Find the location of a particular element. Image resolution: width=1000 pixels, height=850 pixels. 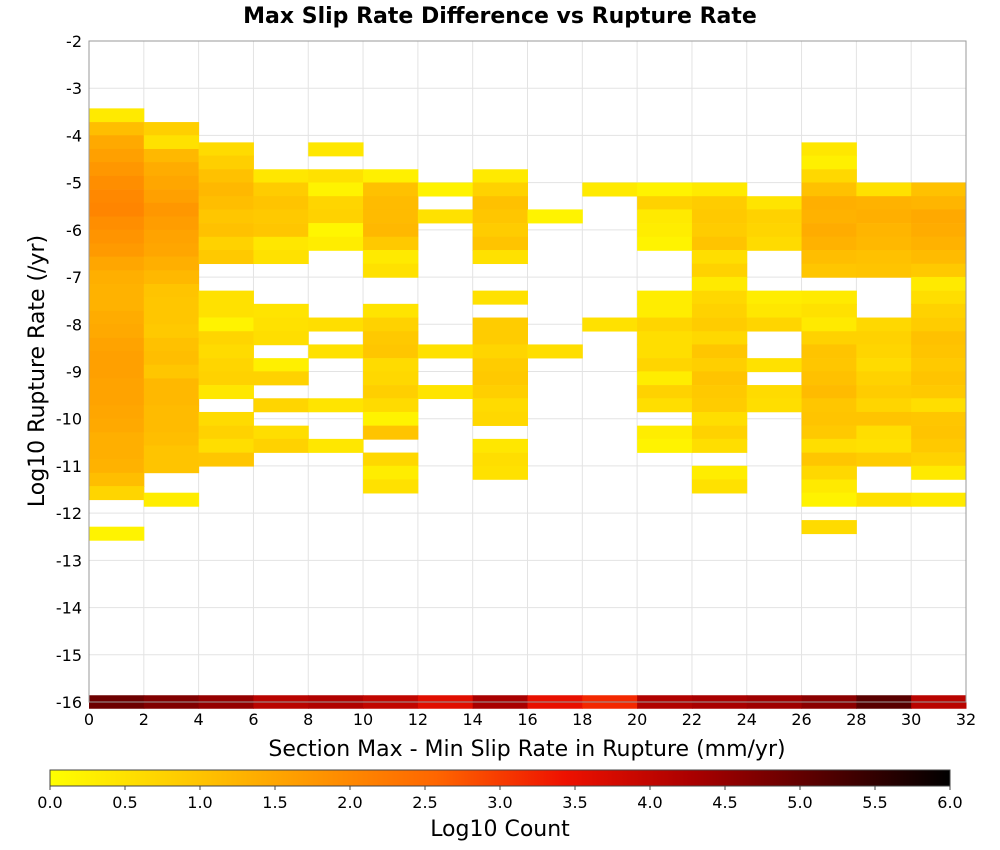

colorbar-label: Log10 Count is located at coordinates (500, 829).